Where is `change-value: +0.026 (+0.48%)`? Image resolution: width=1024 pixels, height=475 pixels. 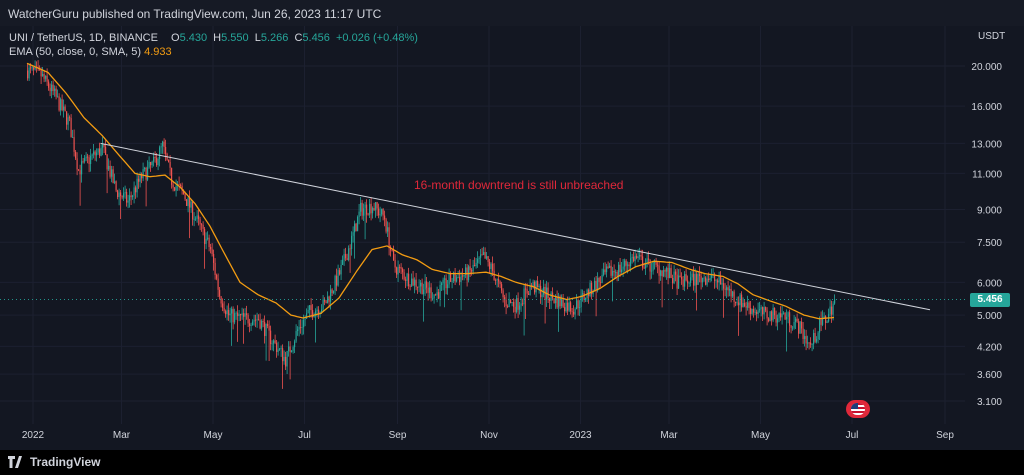 change-value: +0.026 (+0.48%) is located at coordinates (376, 38).